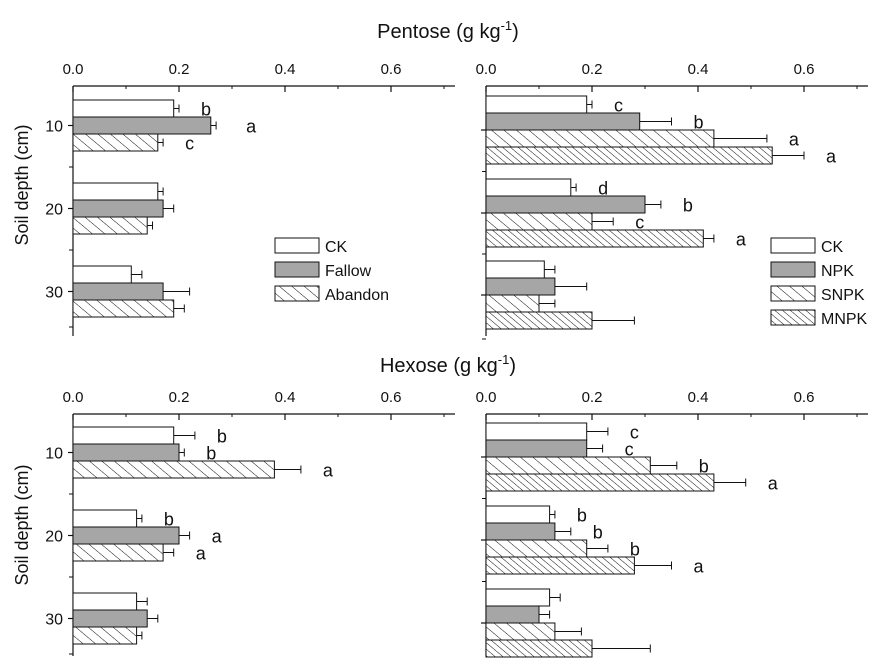 This screenshot has height=661, width=878. What do you see at coordinates (843, 295) in the screenshot?
I see `legend-label: SNPK` at bounding box center [843, 295].